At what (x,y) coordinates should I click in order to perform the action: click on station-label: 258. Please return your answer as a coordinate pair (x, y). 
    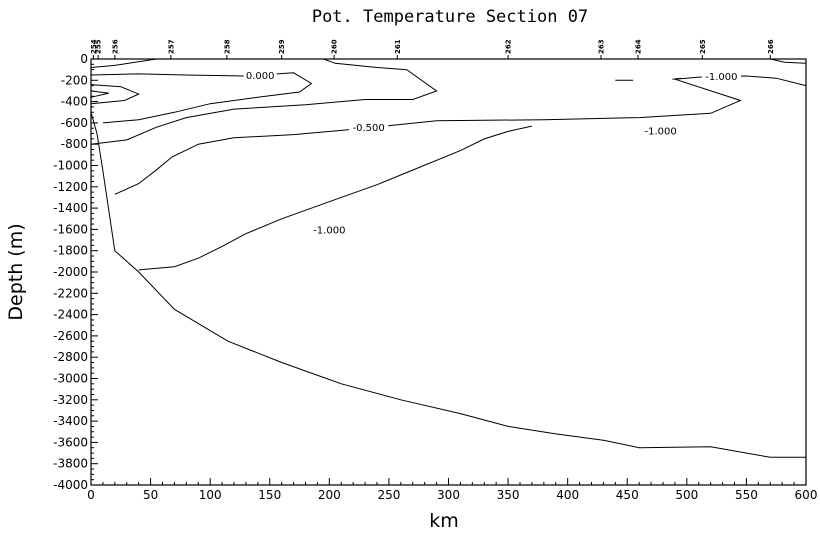
    Looking at the image, I should click on (227, 46).